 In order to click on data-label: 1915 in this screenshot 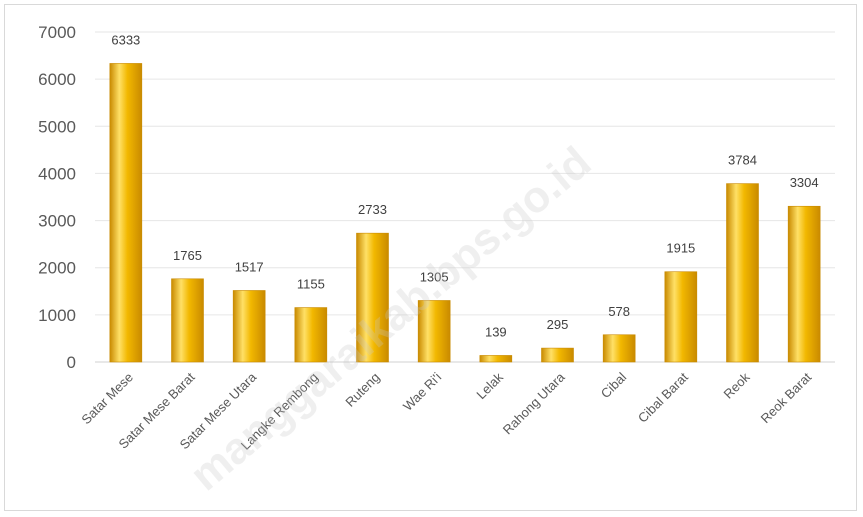, I will do `click(680, 248)`.